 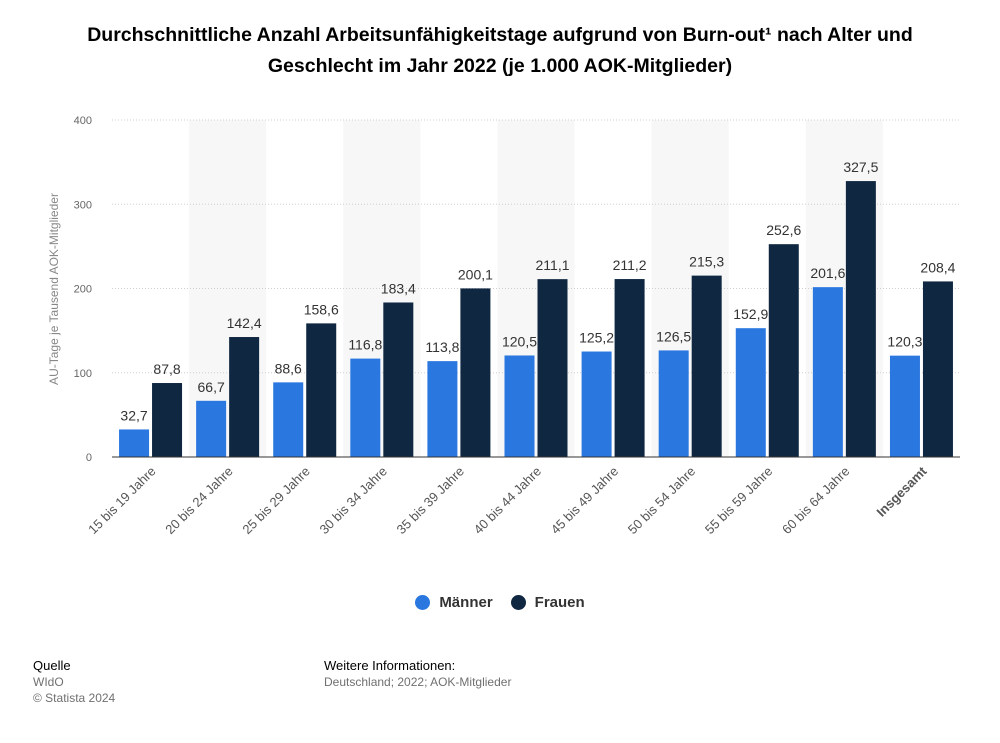 What do you see at coordinates (288, 368) in the screenshot?
I see `data-label: 88,6` at bounding box center [288, 368].